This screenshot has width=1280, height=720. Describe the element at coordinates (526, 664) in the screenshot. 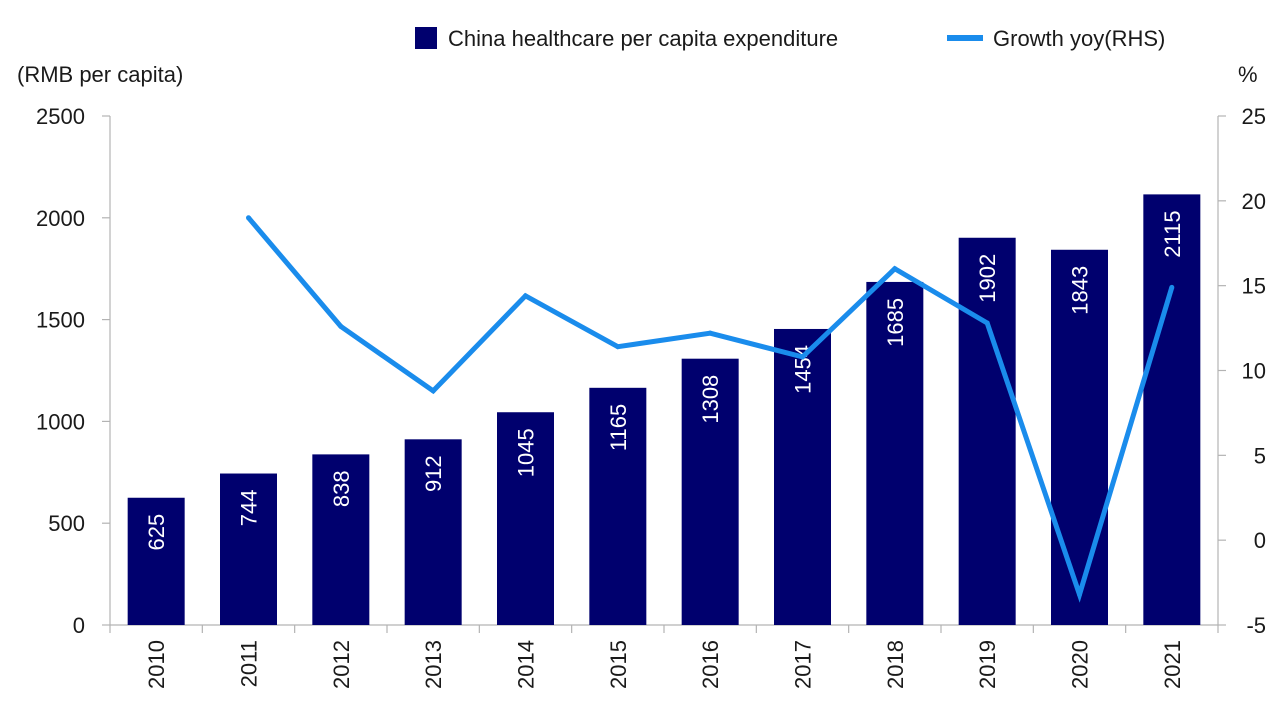

I see `x-axis-tick-label: 2014` at that location.